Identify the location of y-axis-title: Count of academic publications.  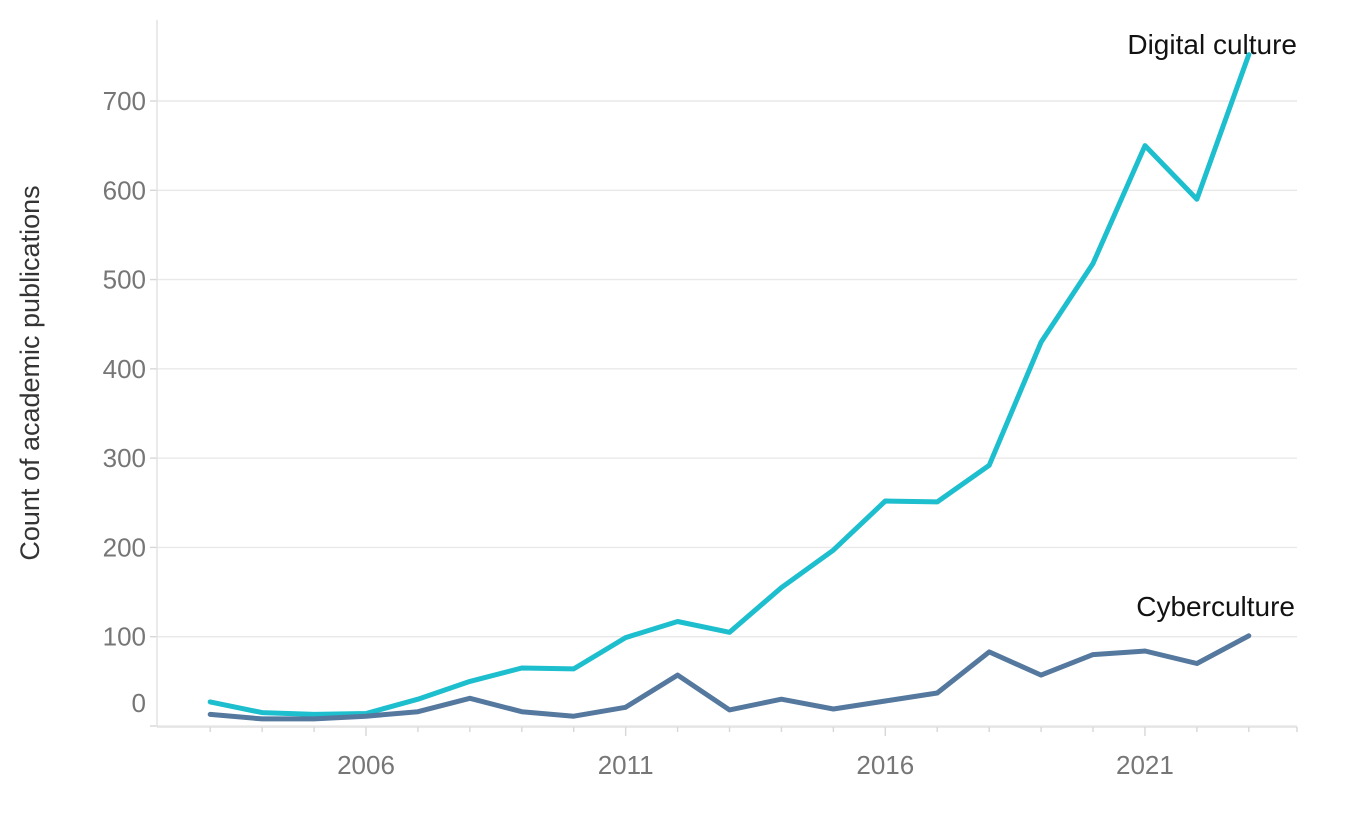
(30, 373).